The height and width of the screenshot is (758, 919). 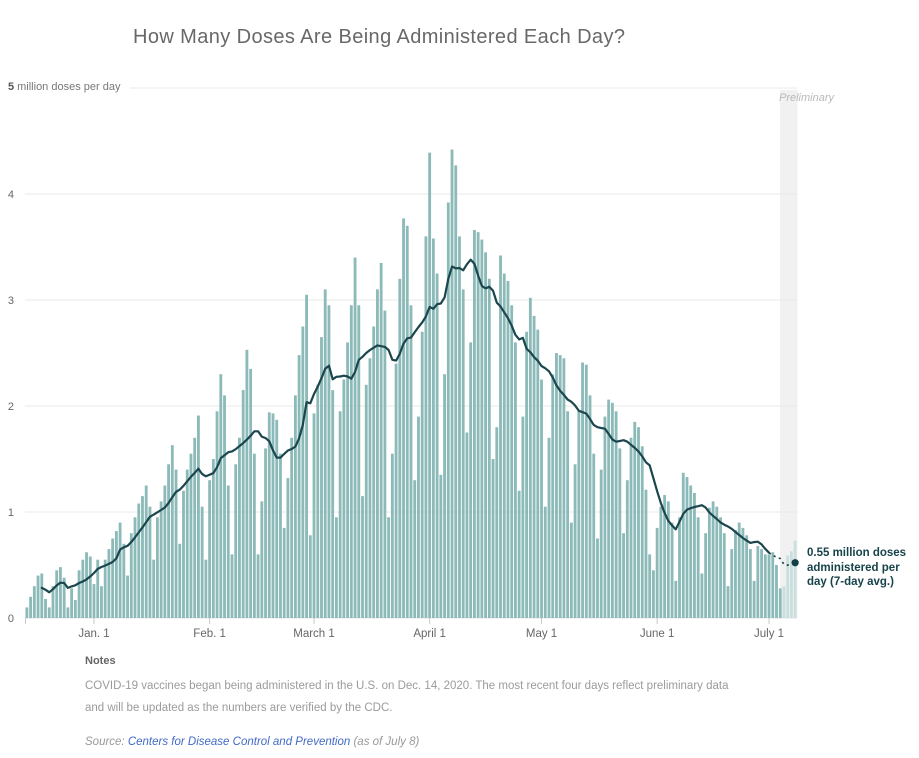 What do you see at coordinates (11, 407) in the screenshot?
I see `y-tick-label: 2` at bounding box center [11, 407].